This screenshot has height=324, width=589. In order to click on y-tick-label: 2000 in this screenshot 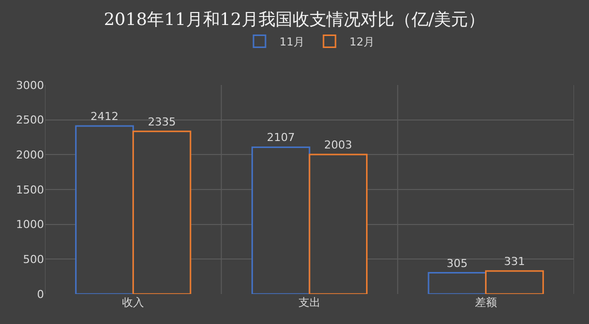, I will do `click(30, 155)`.